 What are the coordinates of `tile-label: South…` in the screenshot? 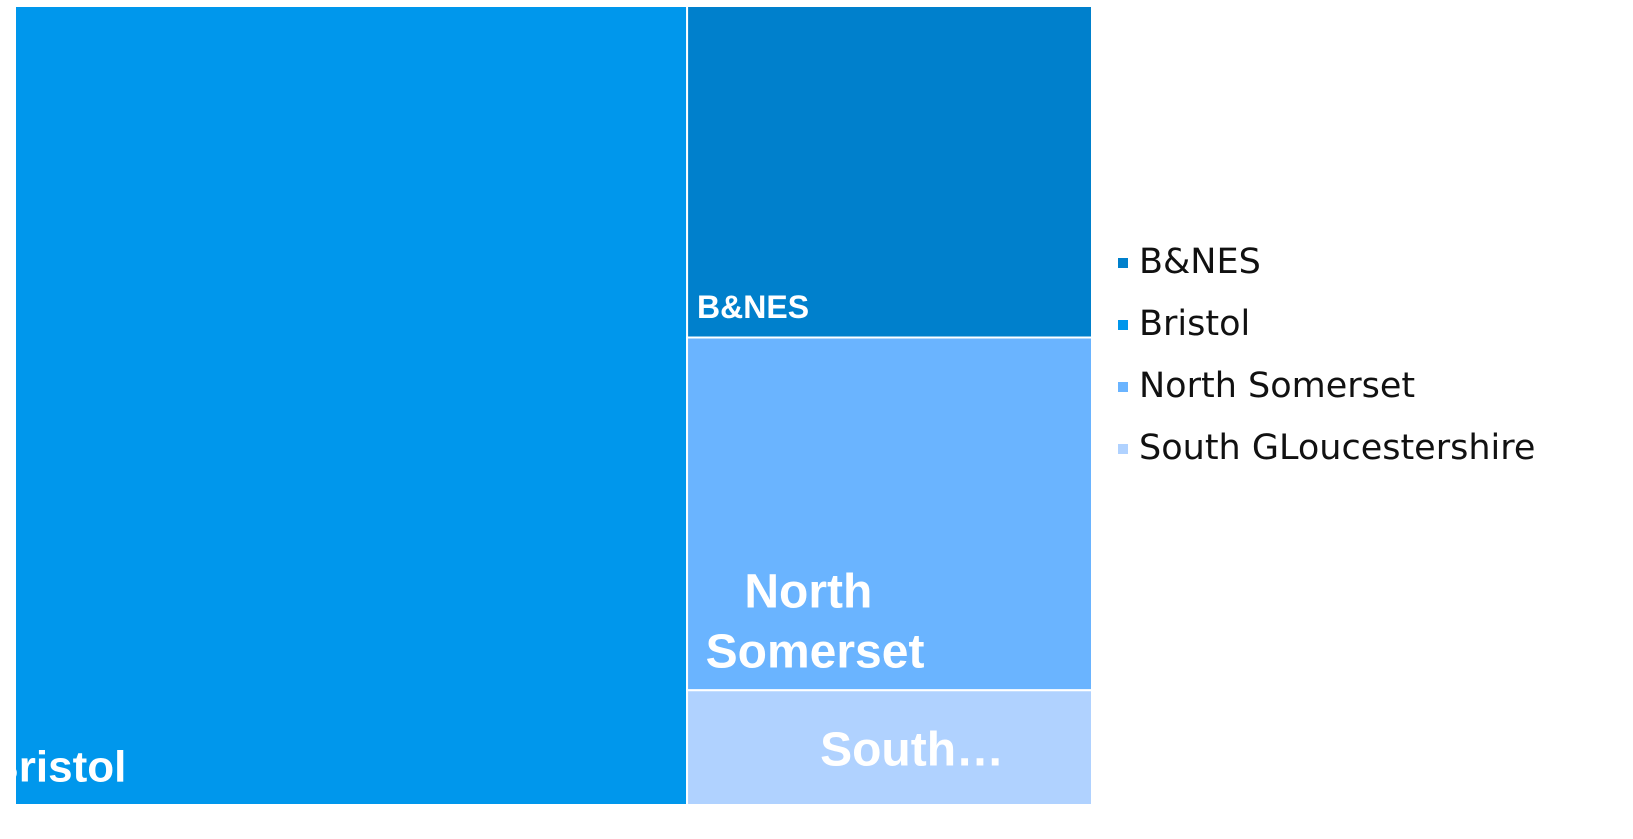 It's located at (912, 750).